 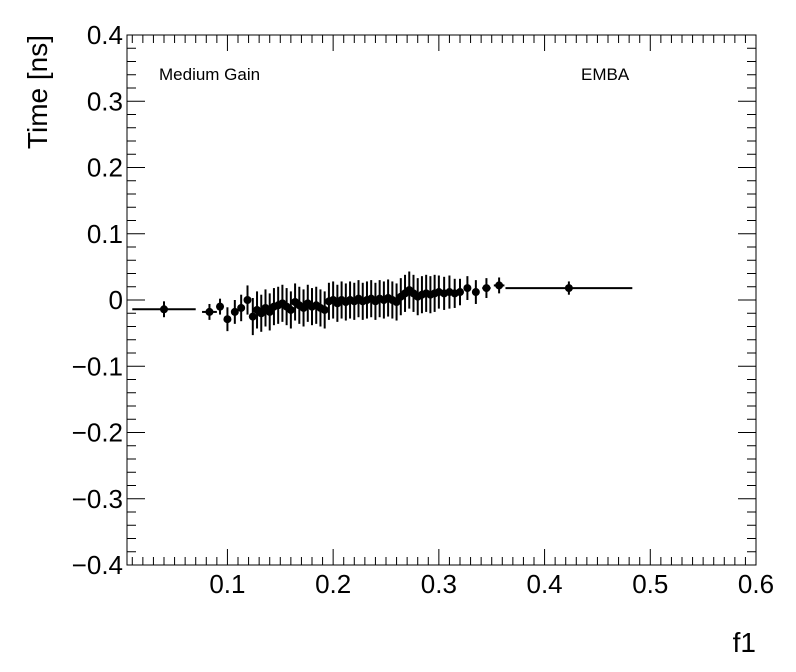 What do you see at coordinates (97, 300) in the screenshot?
I see `y-tick-labels: −0.4 −0.3 −0.2 −0.1 0 0.1 0.2 0.3 0.4` at bounding box center [97, 300].